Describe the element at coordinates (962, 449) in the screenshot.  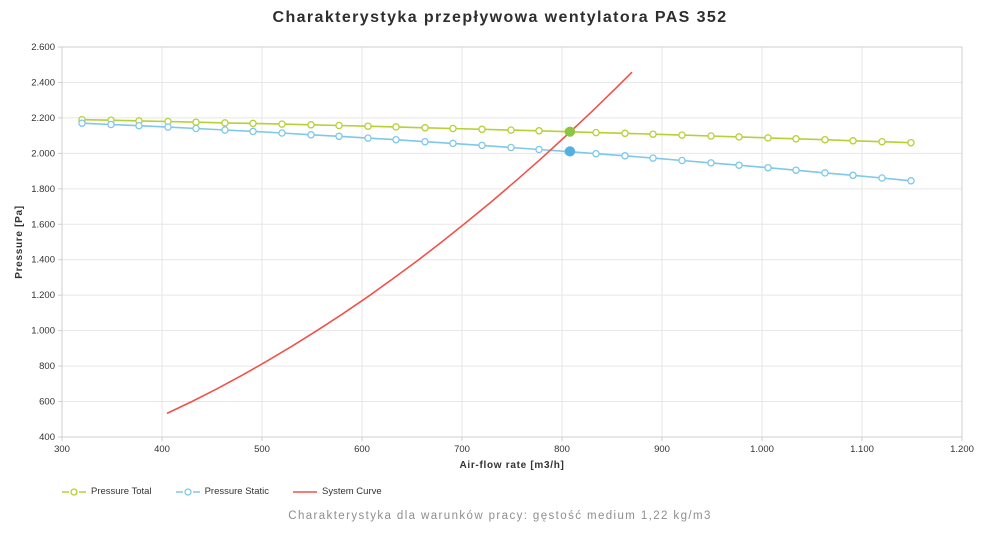
I see `x-tick-label: 1.200` at that location.